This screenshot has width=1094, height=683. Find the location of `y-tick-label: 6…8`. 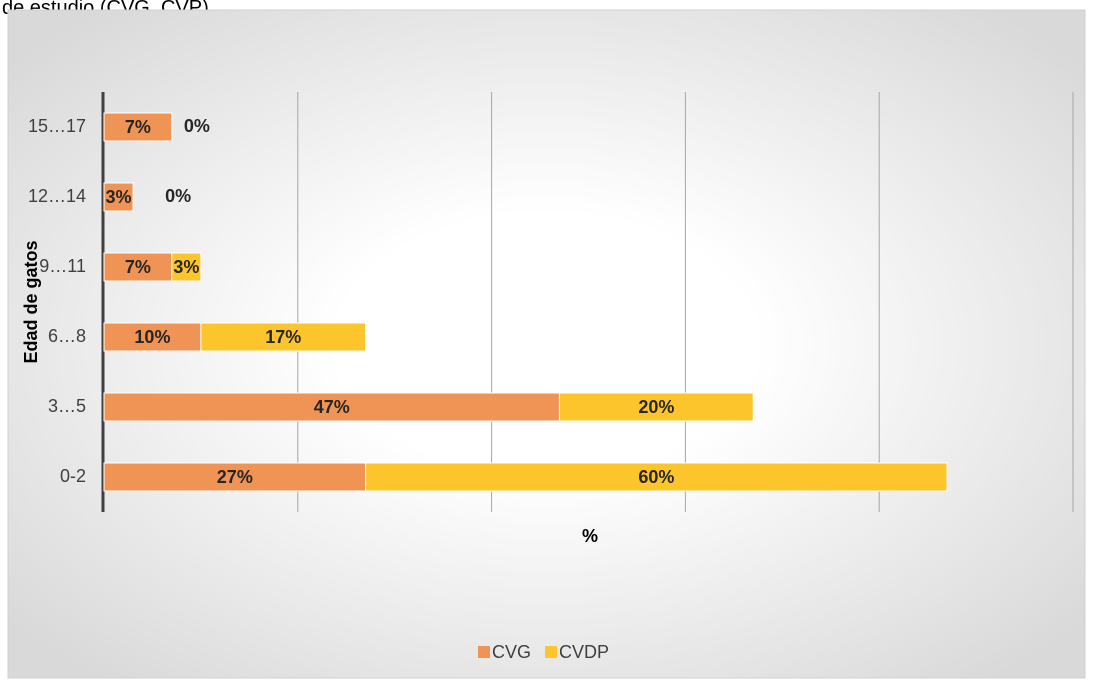

y-tick-label: 6…8 is located at coordinates (67, 336).